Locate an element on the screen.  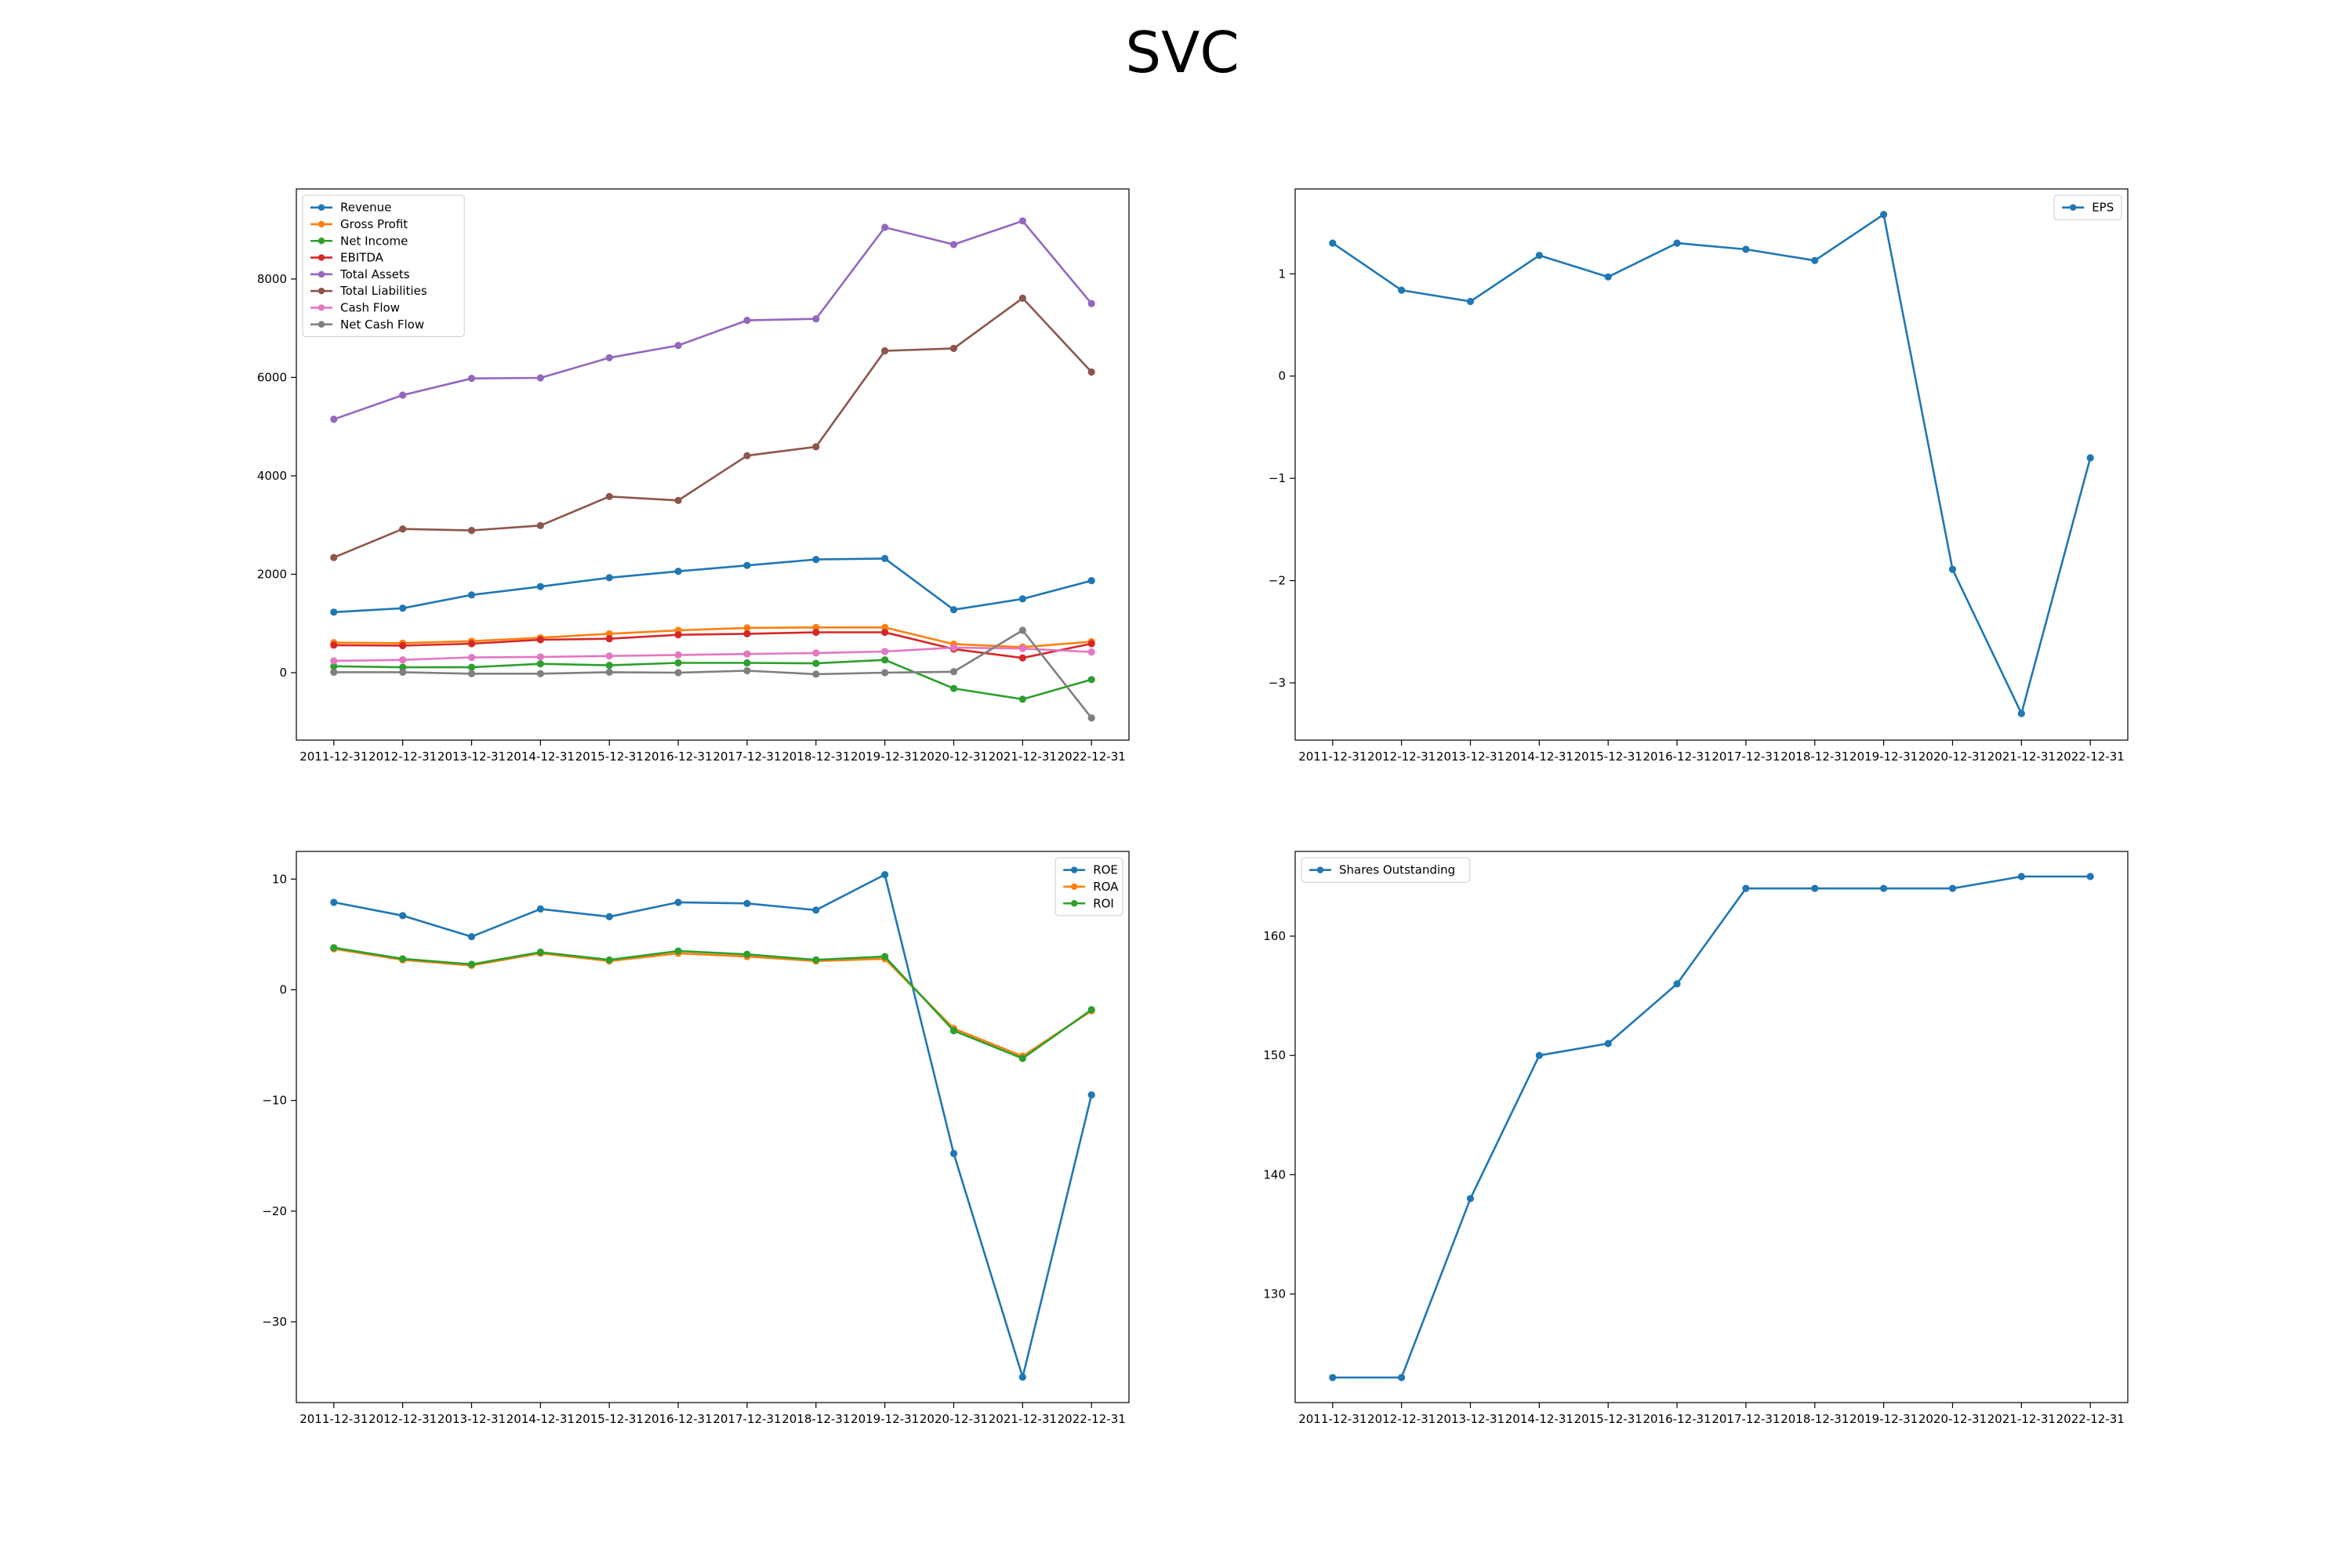
x-tick-label: 2022-12-31 is located at coordinates (1092, 1419).